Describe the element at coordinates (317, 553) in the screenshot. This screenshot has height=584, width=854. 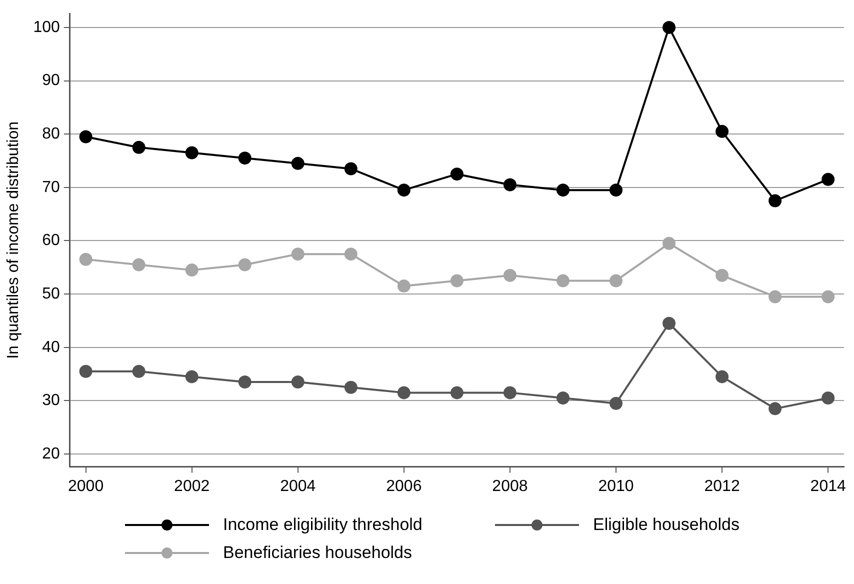
I see `legend-label: Beneficiaries households` at that location.